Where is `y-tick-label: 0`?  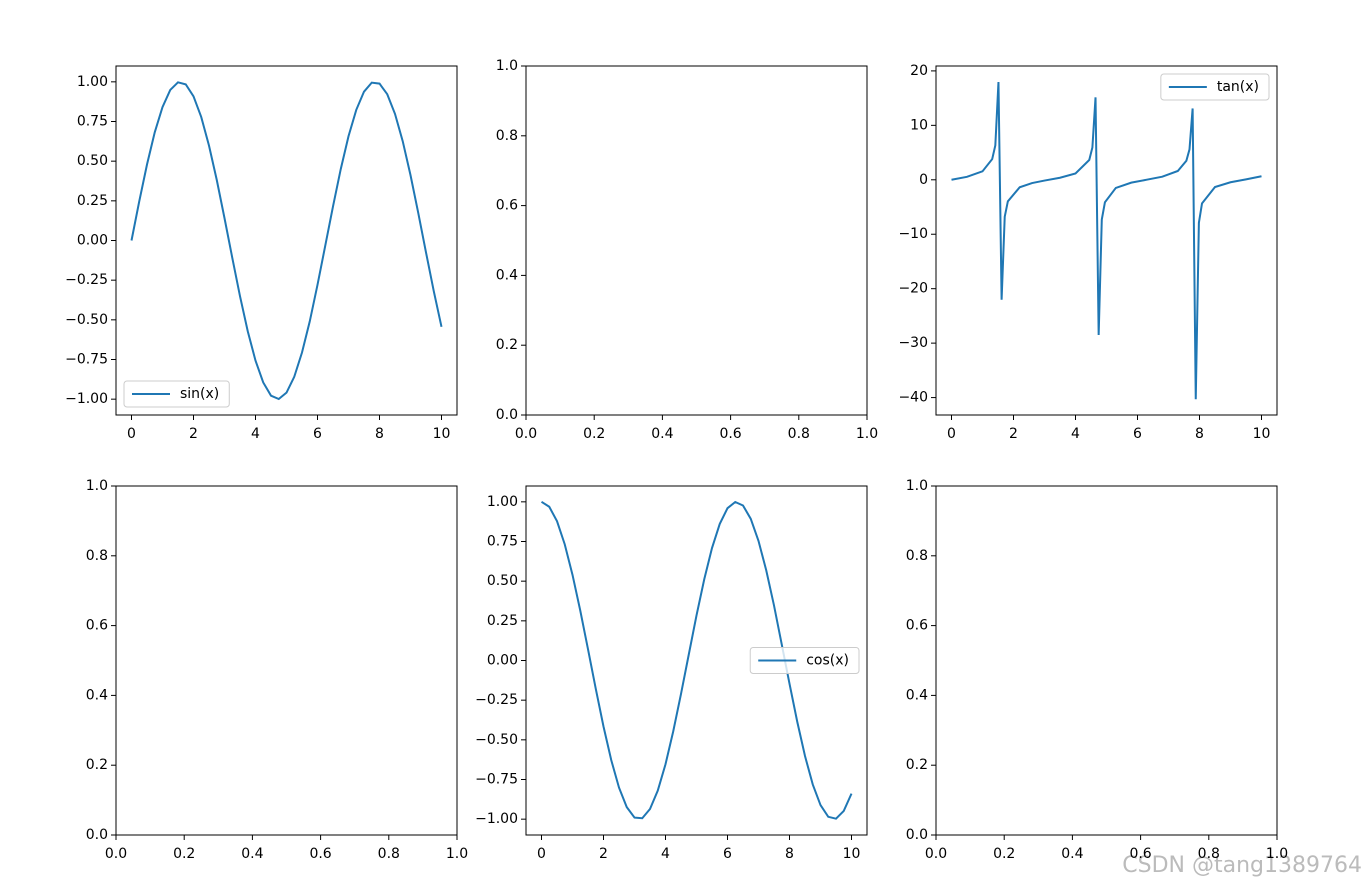 y-tick-label: 0 is located at coordinates (923, 180).